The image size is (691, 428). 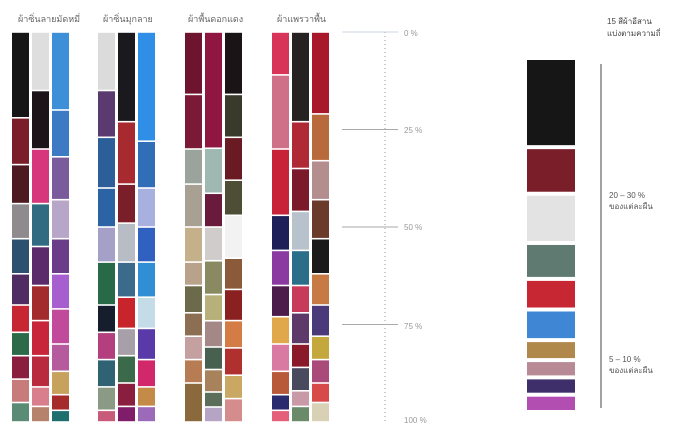 I want to click on bar-segment-g3-c3-s6, so click(x=233, y=274).